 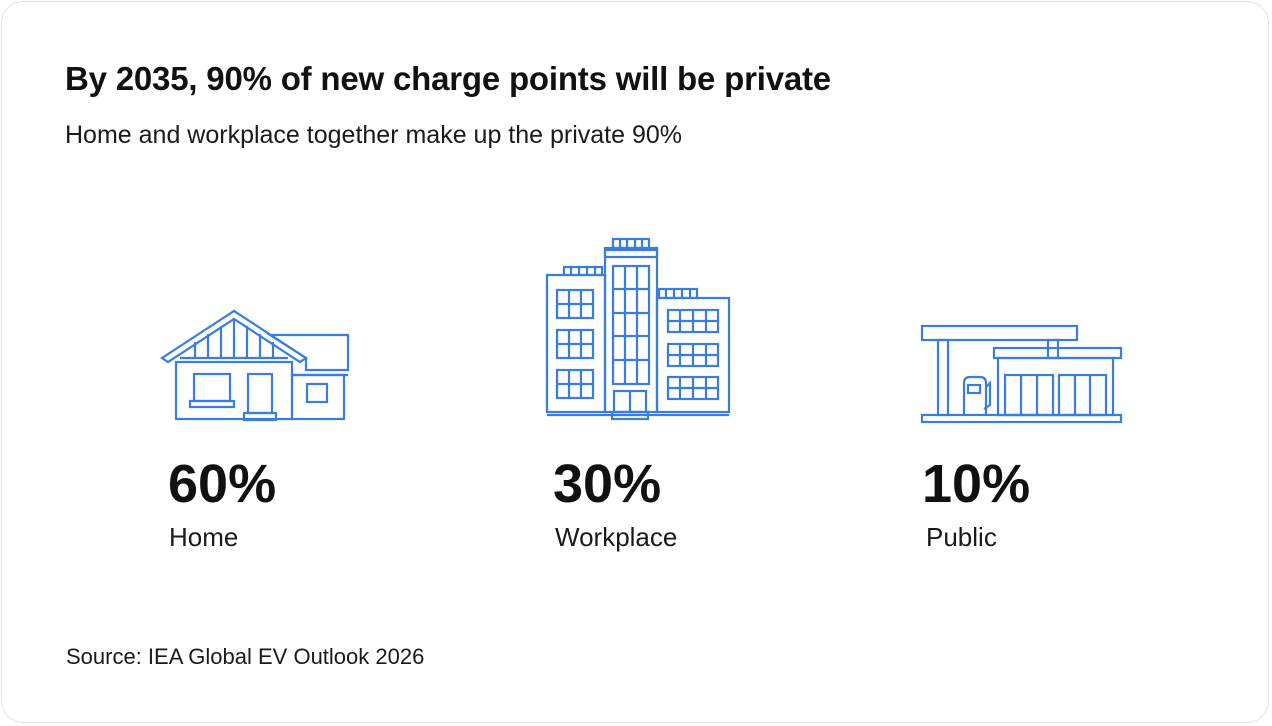 What do you see at coordinates (222, 484) in the screenshot?
I see `stat-value-home: 60%` at bounding box center [222, 484].